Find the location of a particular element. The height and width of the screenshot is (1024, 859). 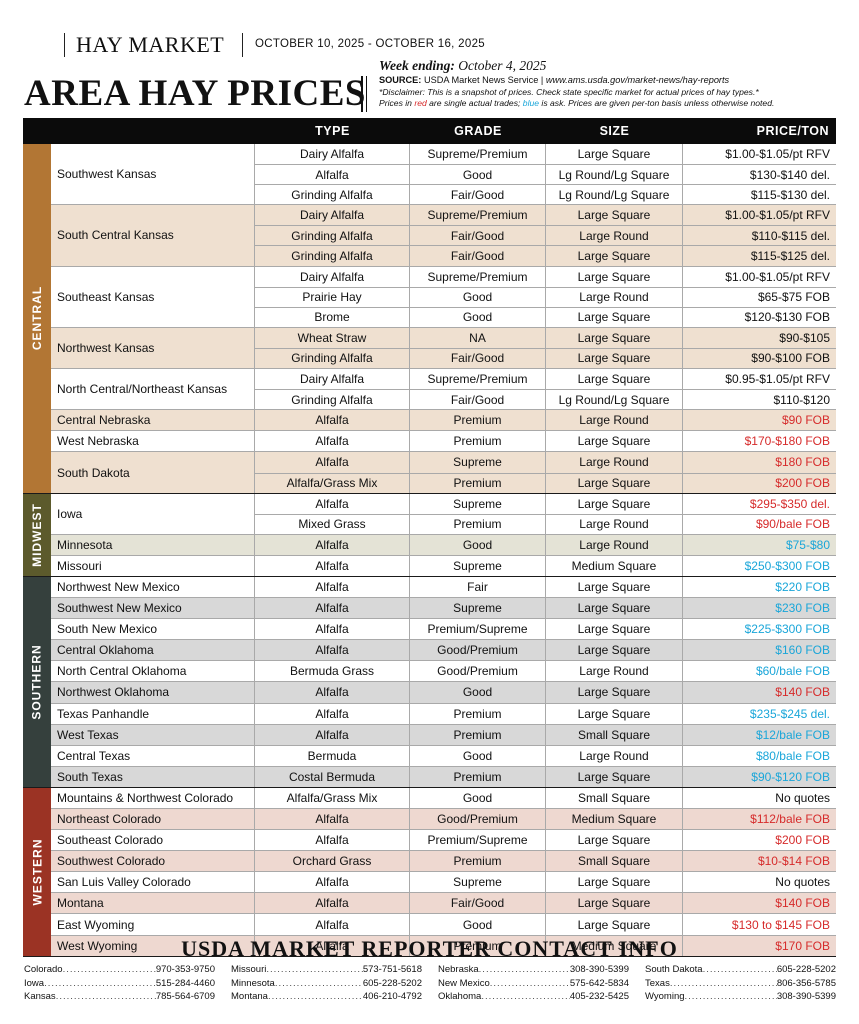

contact-entry: Iowa 515-284-4460 is located at coordinates (119, 984).